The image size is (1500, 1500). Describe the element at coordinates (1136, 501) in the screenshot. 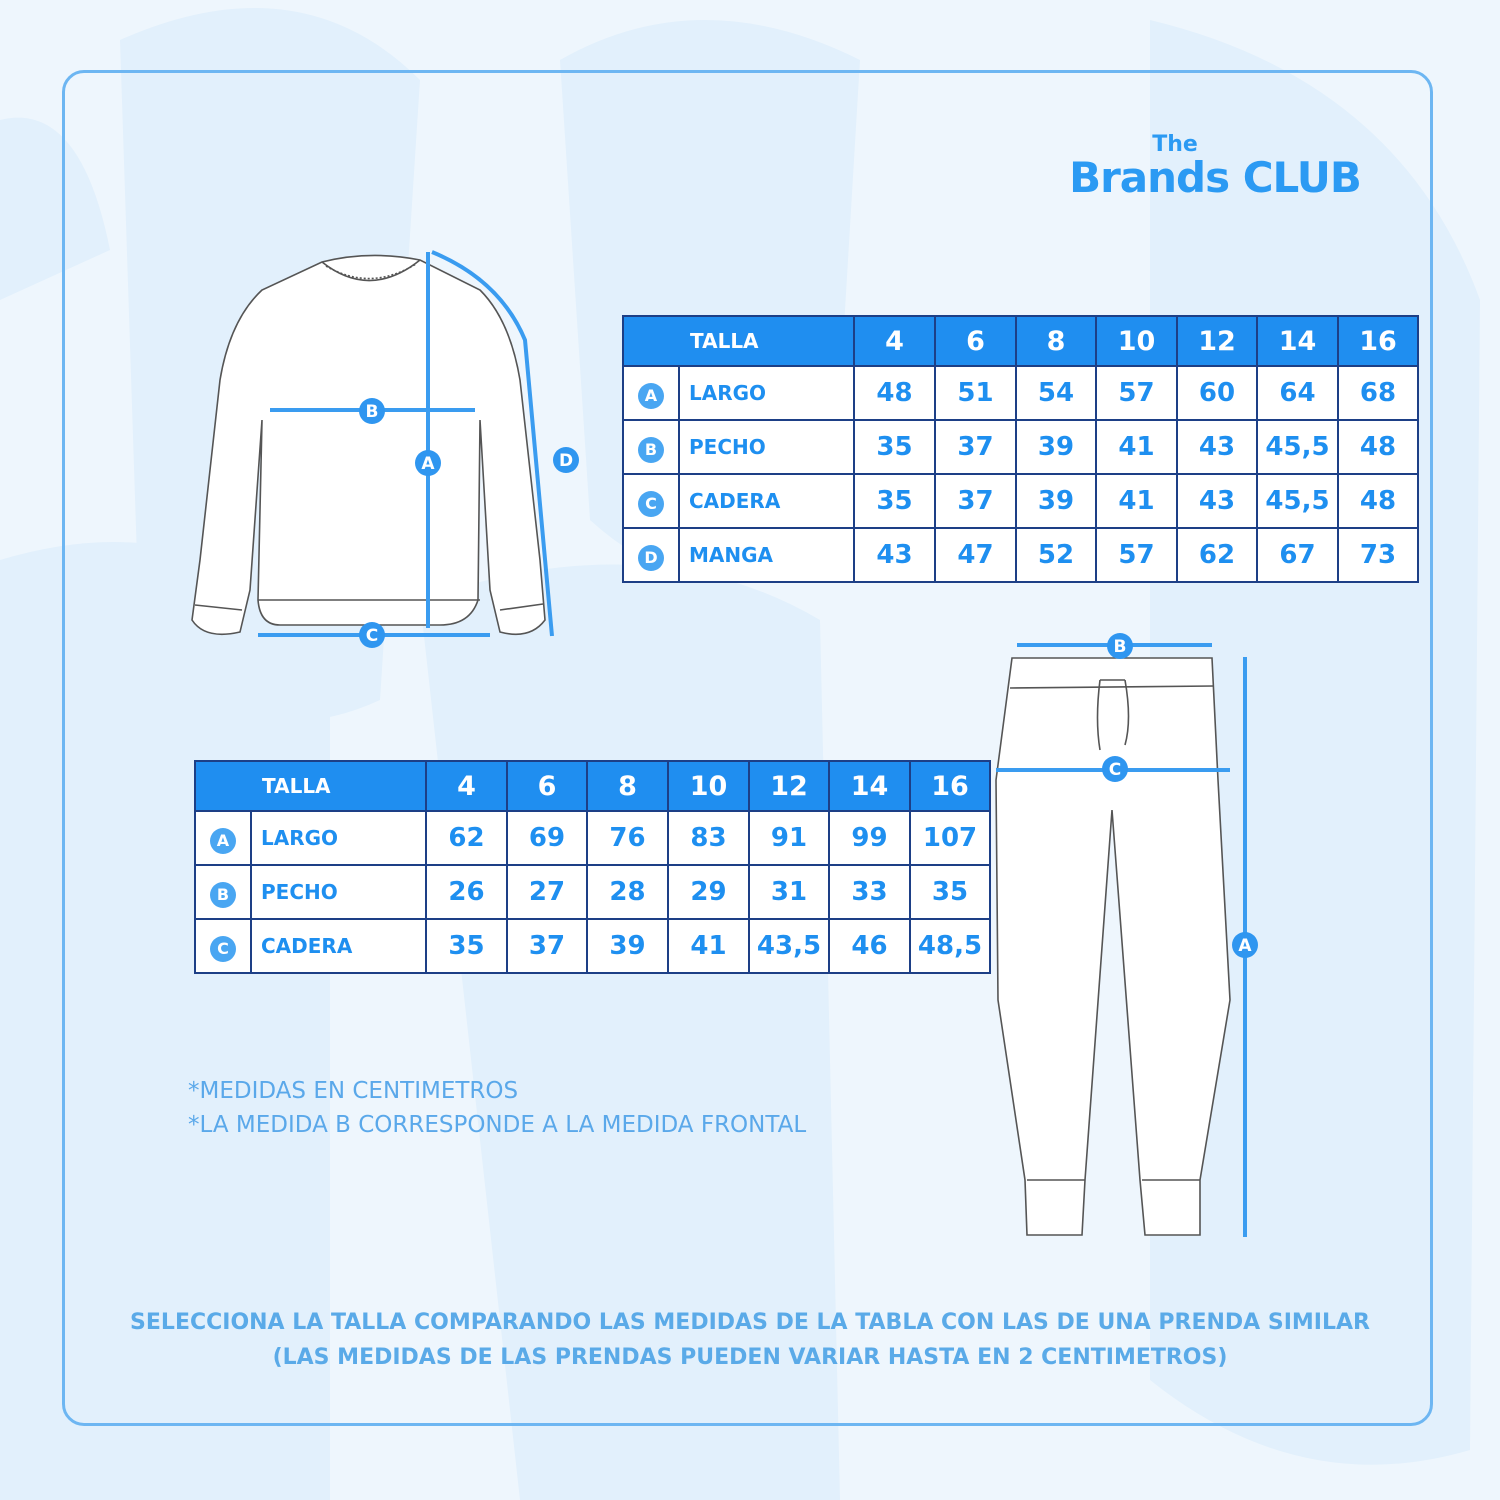

I see `measure-value: 41` at that location.